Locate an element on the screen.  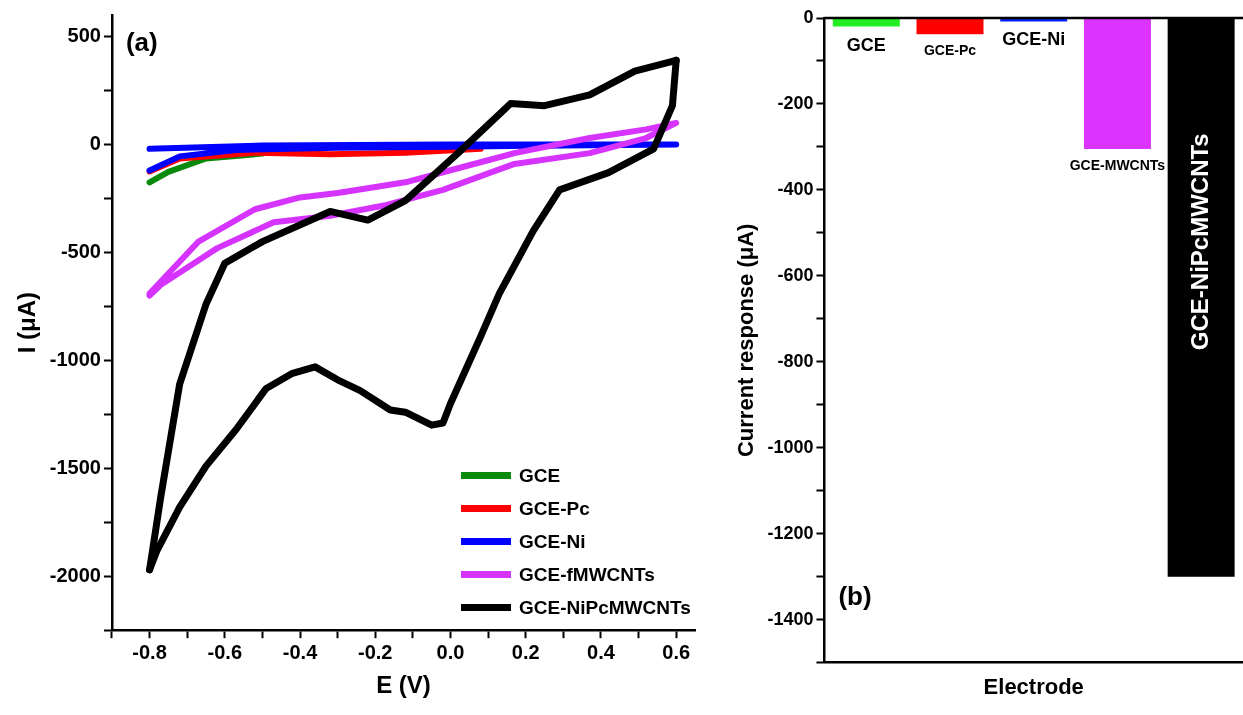
category-label: GCE-Pc is located at coordinates (950, 50).